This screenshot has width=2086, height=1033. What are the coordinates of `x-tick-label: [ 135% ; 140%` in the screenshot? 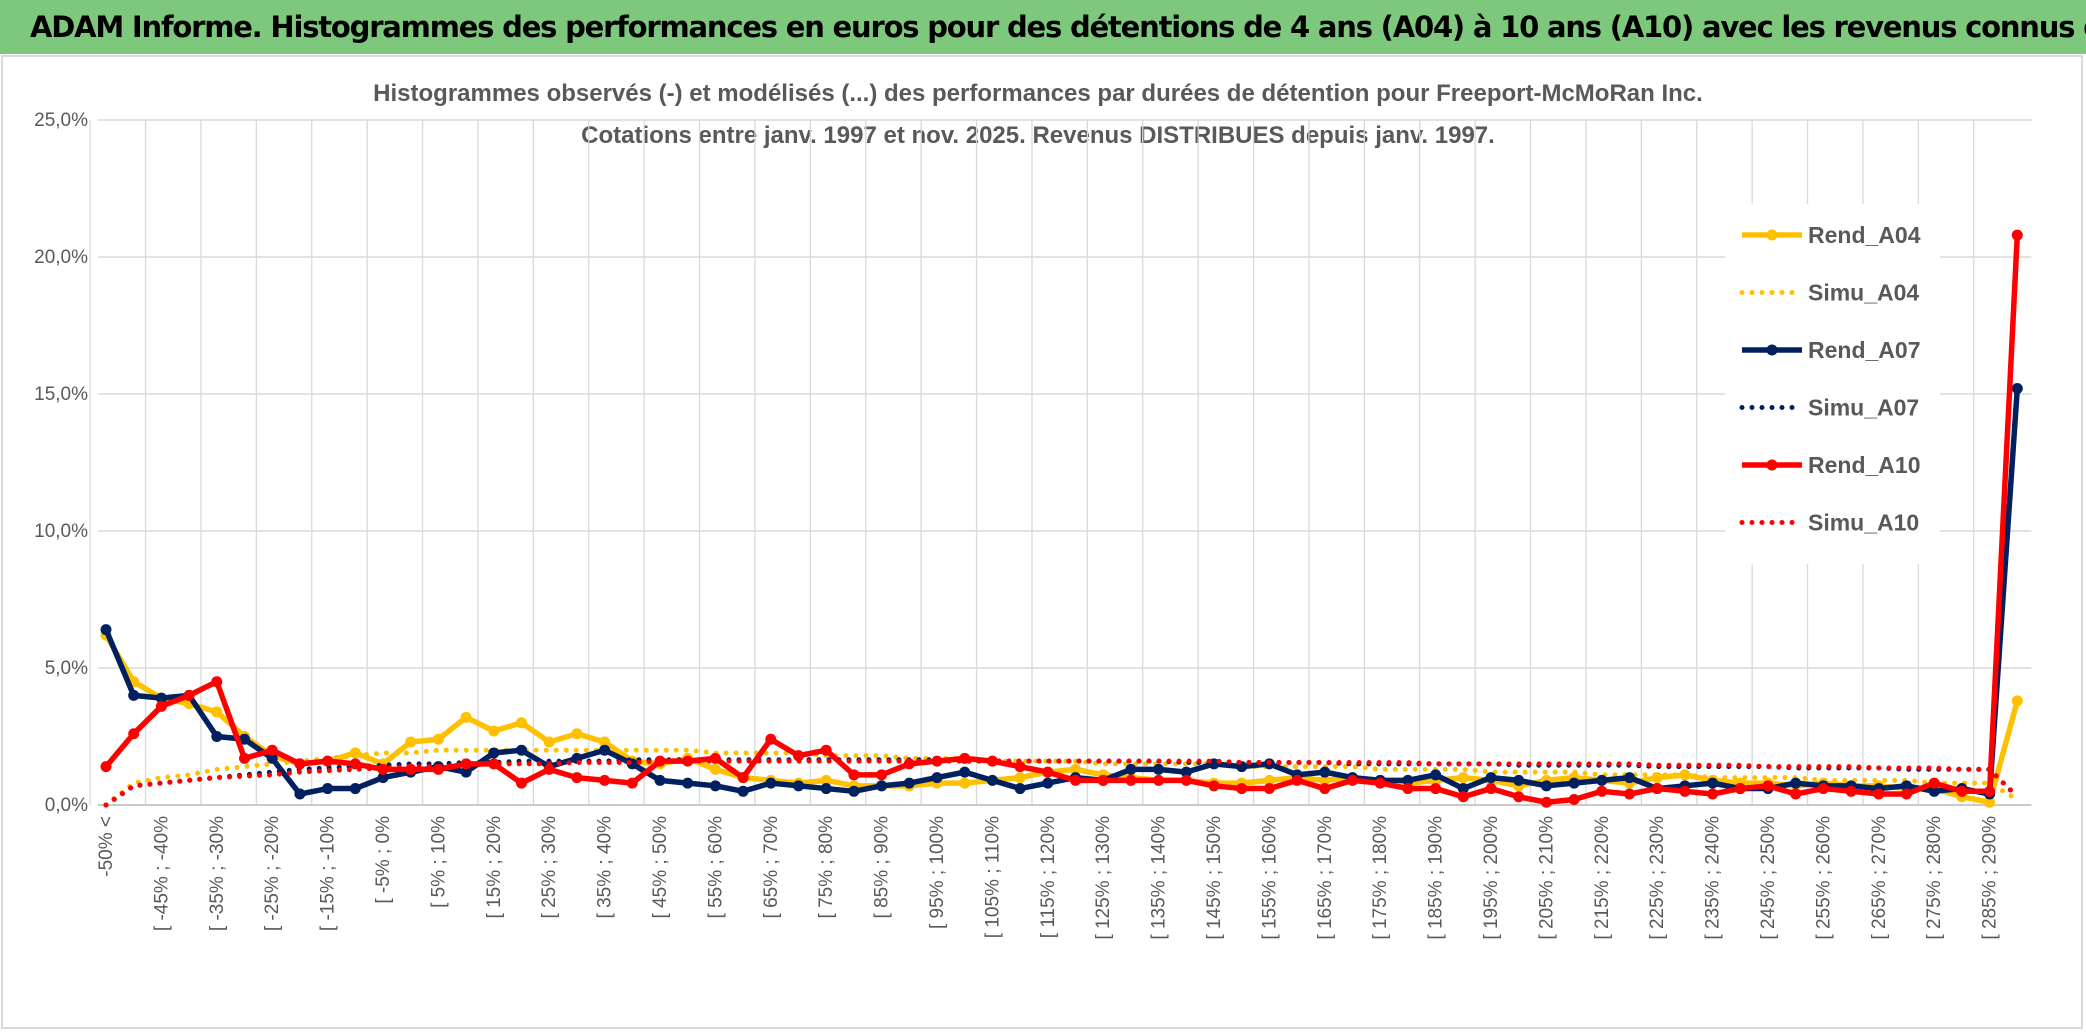 It's located at (1159, 878).